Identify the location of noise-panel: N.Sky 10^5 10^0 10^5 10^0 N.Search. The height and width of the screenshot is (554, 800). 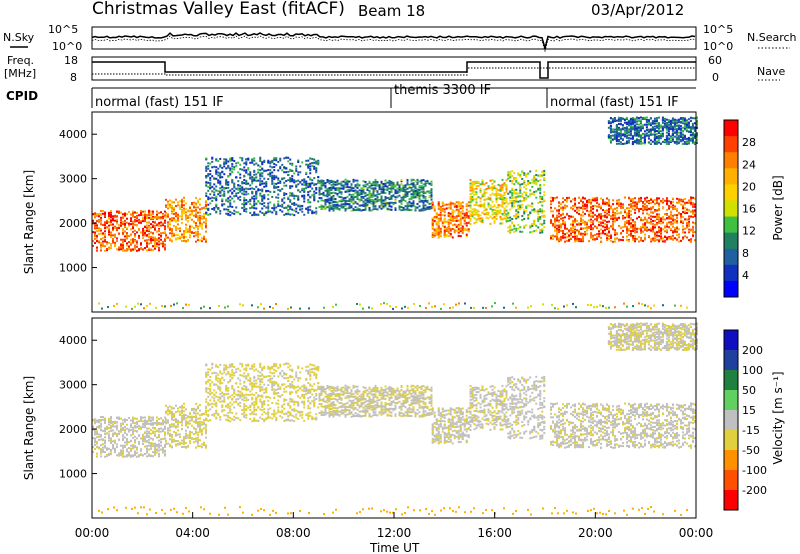
(400, 38).